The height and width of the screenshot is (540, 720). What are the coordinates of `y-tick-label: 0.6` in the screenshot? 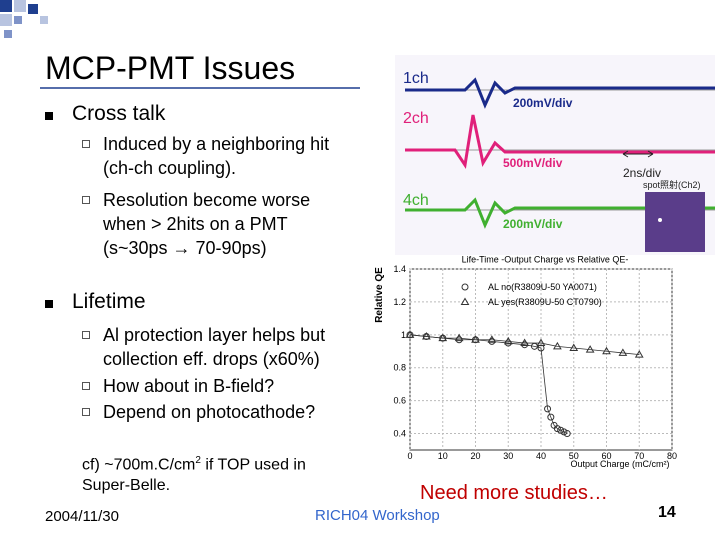 It's located at (399, 401).